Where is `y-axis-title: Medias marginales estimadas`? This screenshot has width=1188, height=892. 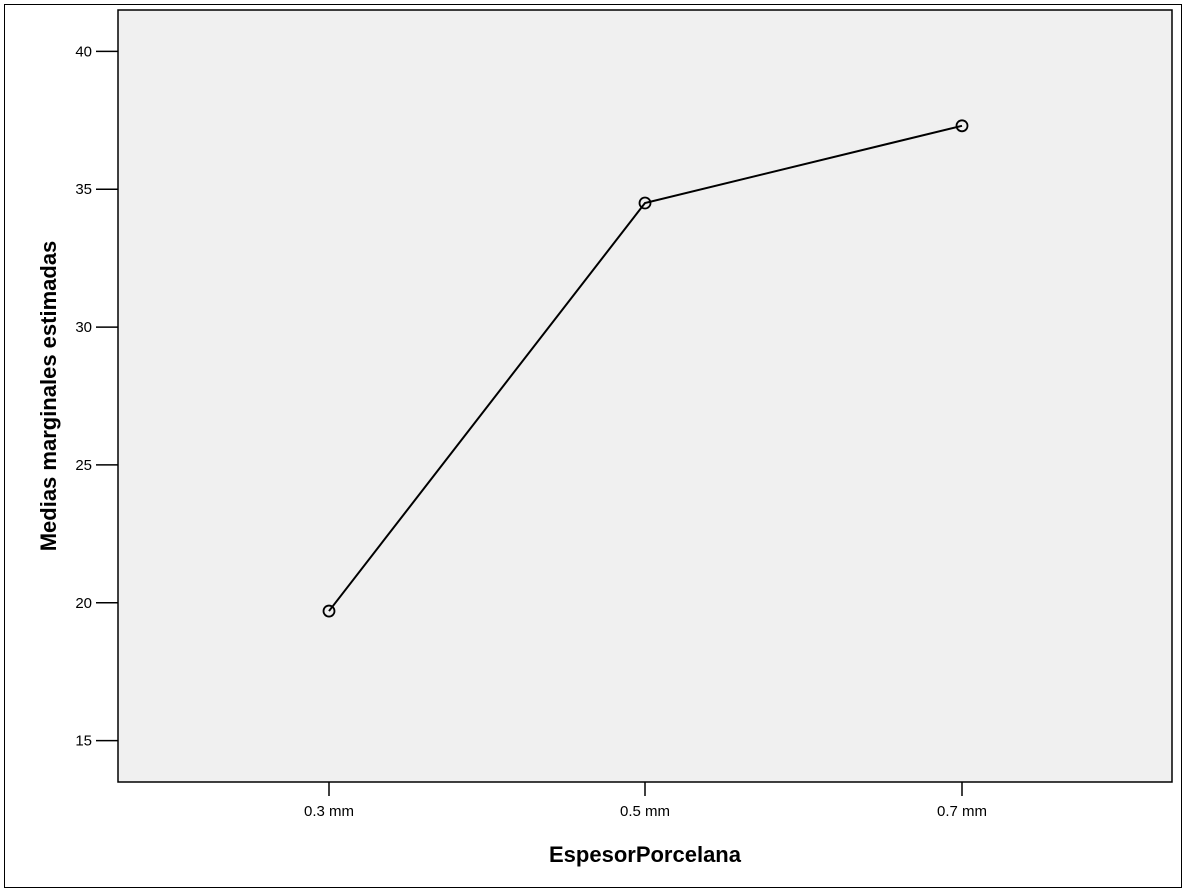
y-axis-title: Medias marginales estimadas is located at coordinates (48, 396).